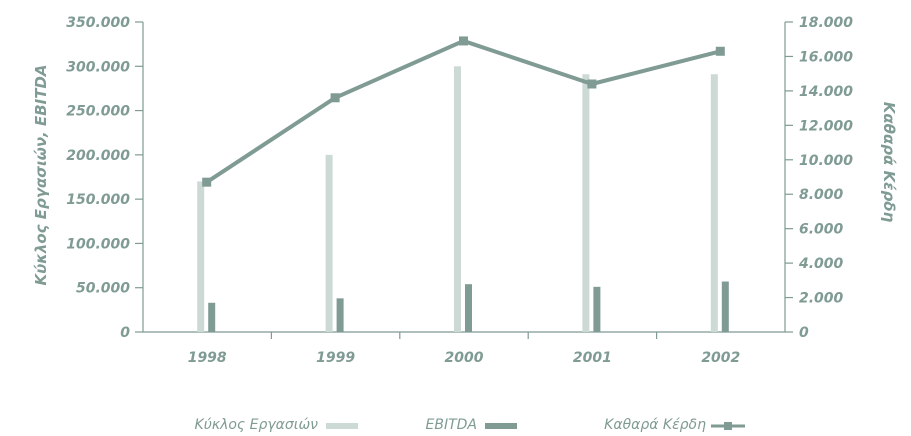 The image size is (911, 436). I want to click on x-tick-label: 1998, so click(207, 358).